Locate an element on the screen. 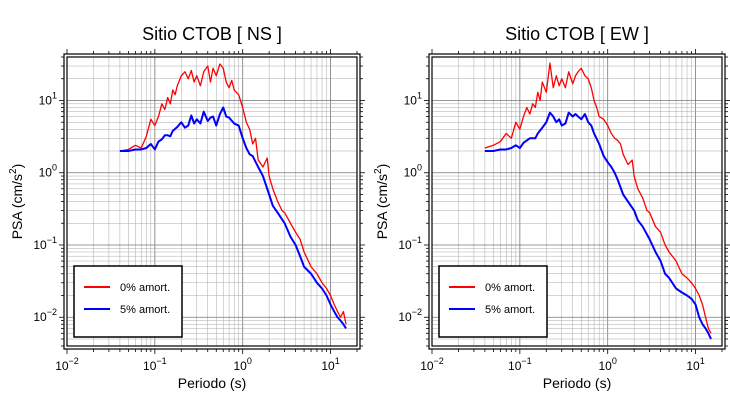 Image resolution: width=730 pixels, height=400 pixels. ew-y-tick-label: 10⁰ is located at coordinates (413, 171).